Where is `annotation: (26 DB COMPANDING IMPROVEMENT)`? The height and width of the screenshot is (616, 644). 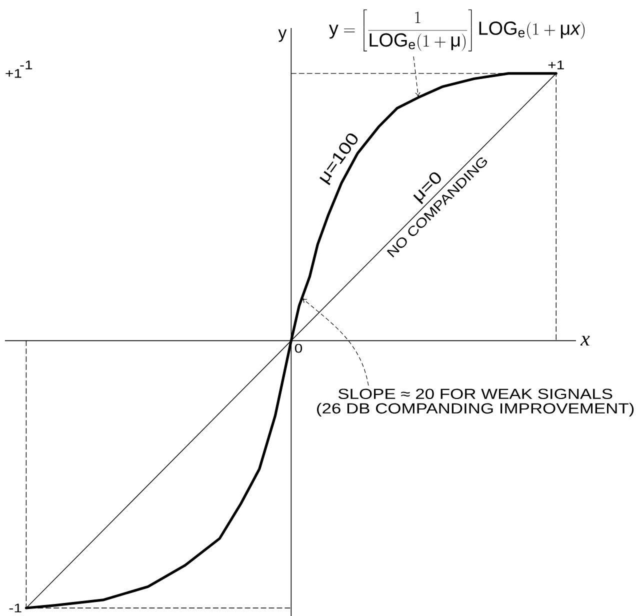
annotation: (26 DB COMPANDING IMPROVEMENT) is located at coordinates (475, 409).